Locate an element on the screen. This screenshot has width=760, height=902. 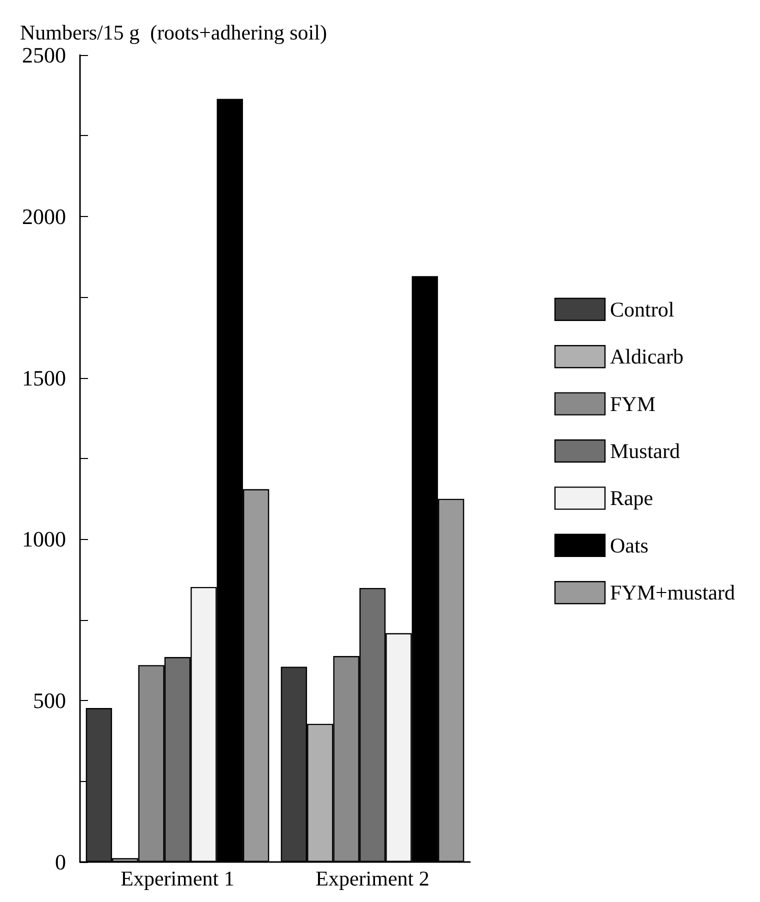
legend-label: FYM+mustard is located at coordinates (673, 592).